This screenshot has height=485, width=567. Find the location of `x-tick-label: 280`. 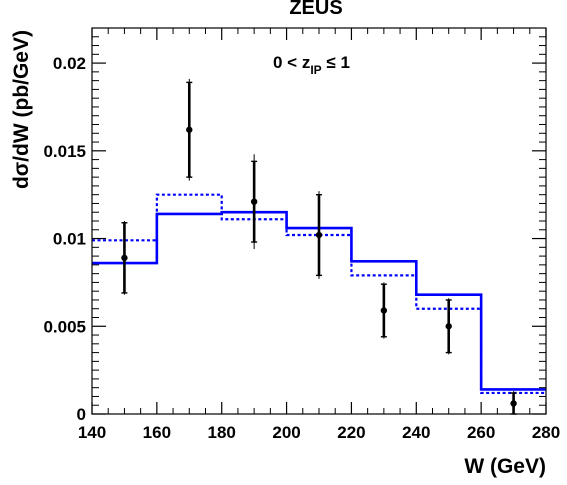

x-tick-label: 280 is located at coordinates (546, 432).